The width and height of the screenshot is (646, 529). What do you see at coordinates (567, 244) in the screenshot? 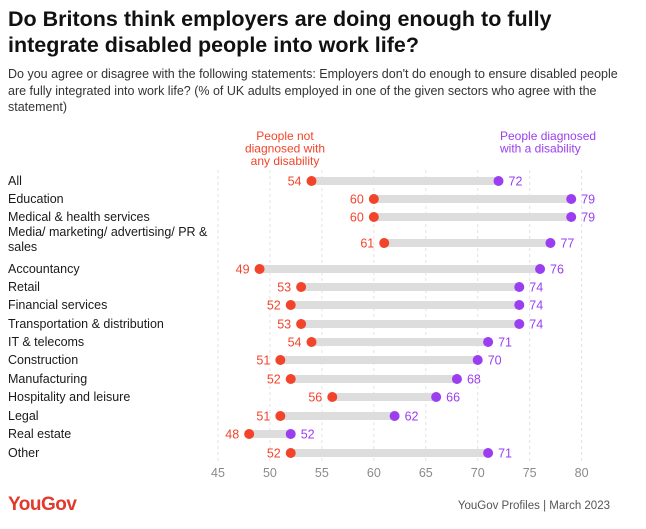
I see `value-label-diagnosed: 77` at bounding box center [567, 244].